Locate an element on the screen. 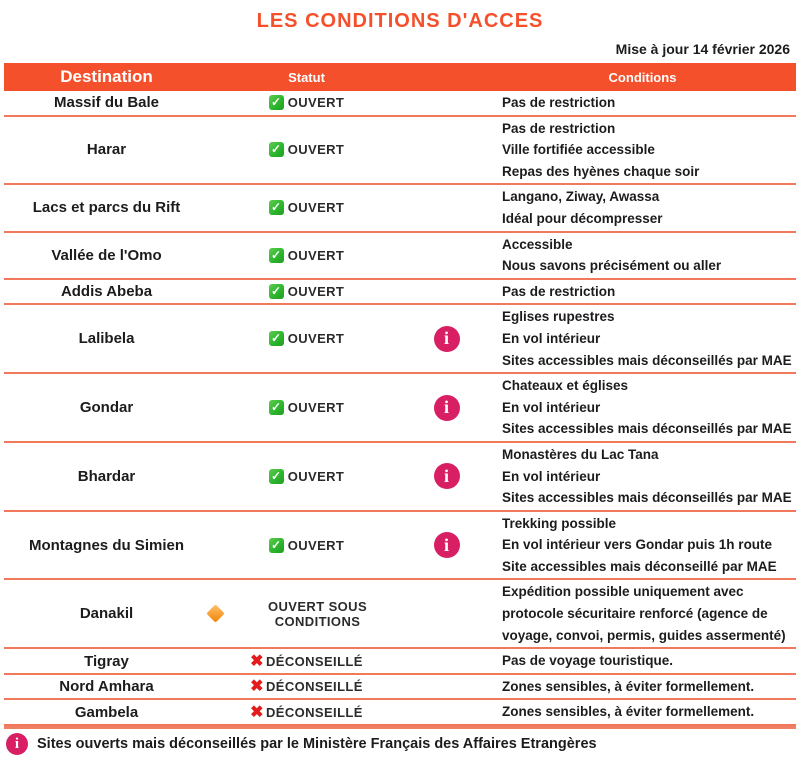 The width and height of the screenshot is (800, 759). destination-cell: Addis Abeba is located at coordinates (106, 292).